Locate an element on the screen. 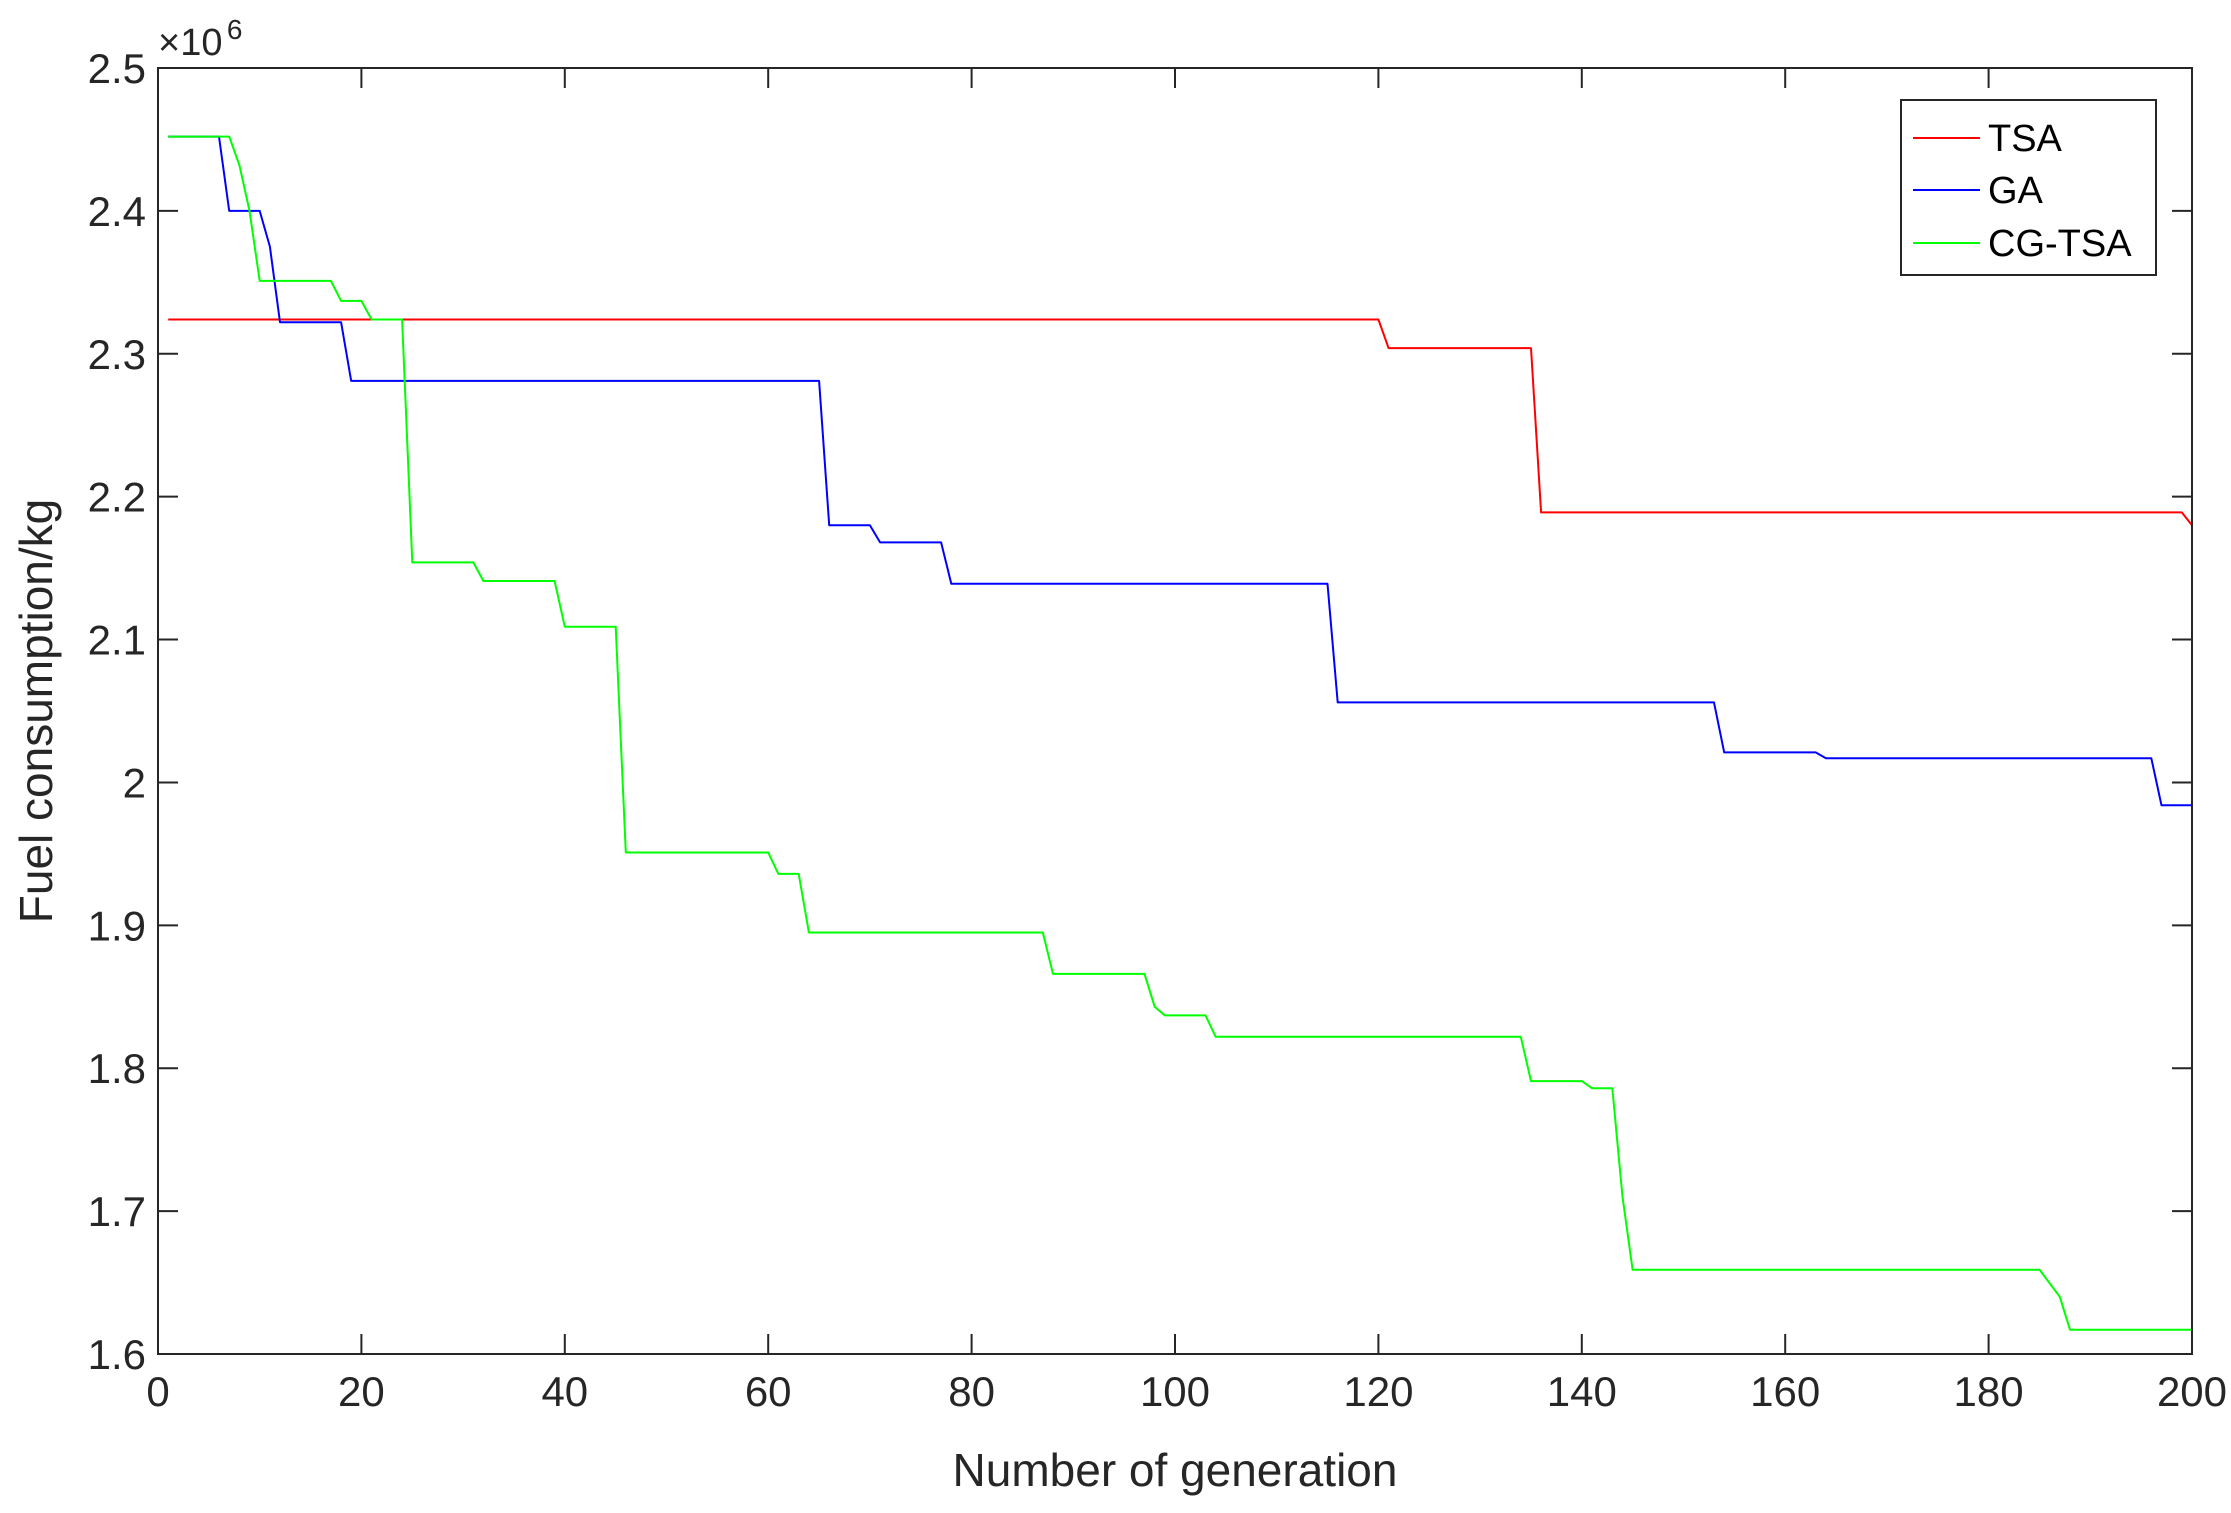 Image resolution: width=2231 pixels, height=1513 pixels. y-multiplier-base: ×10 is located at coordinates (190, 43).